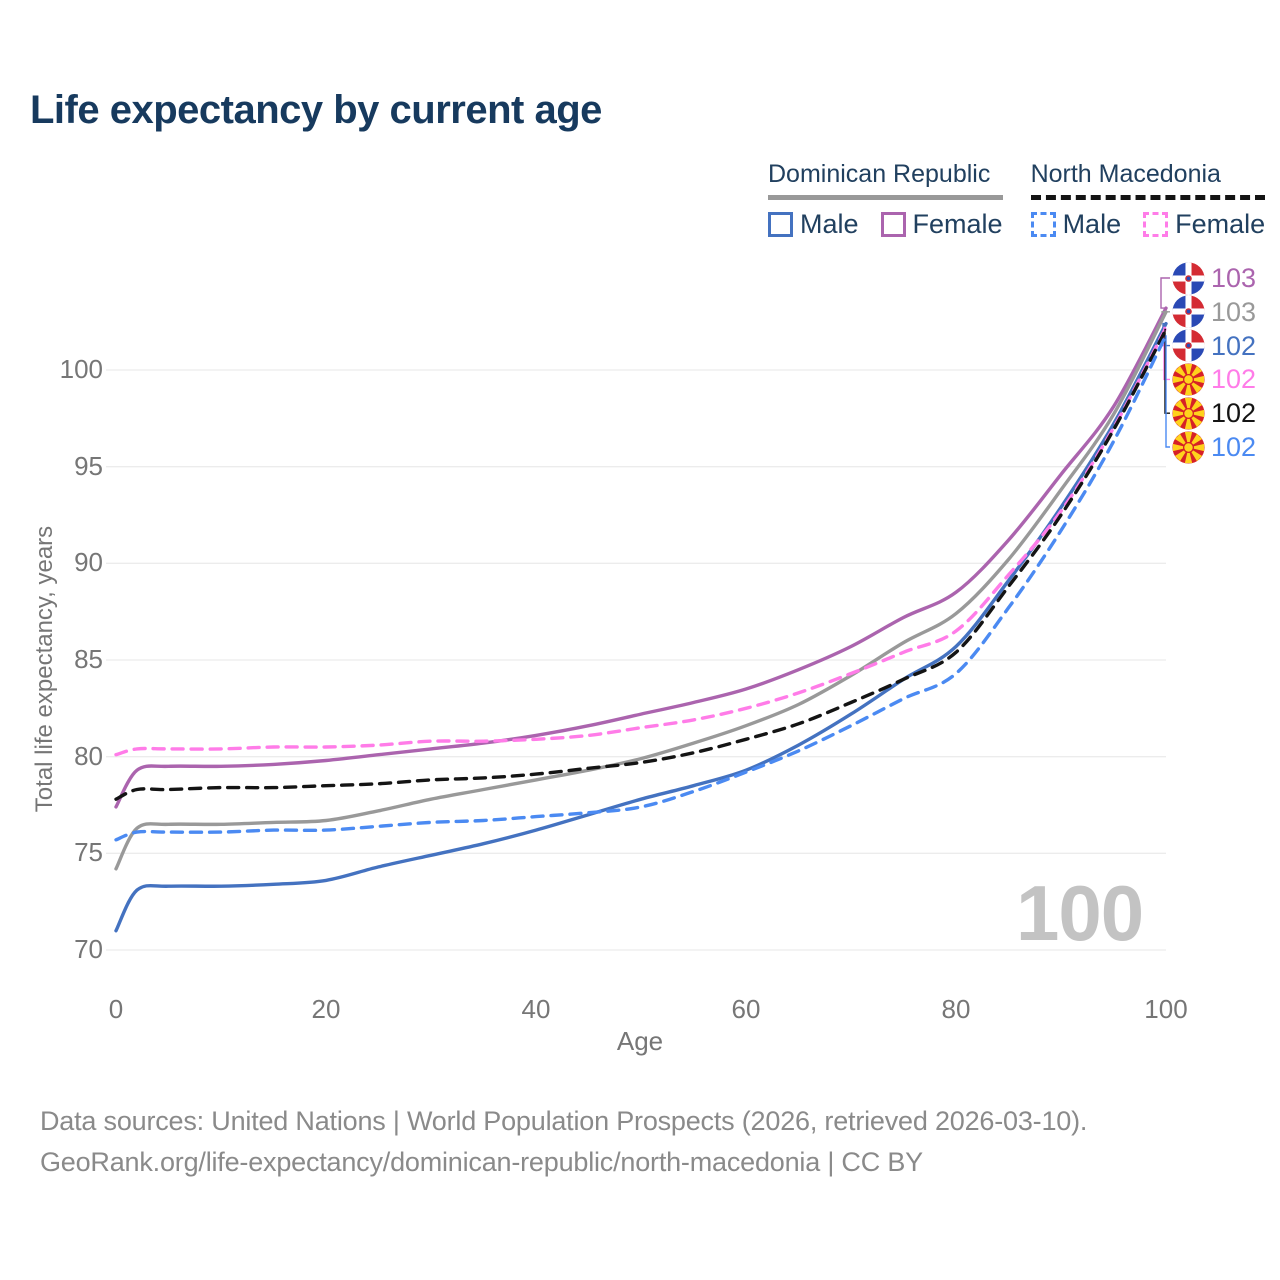  I want to click on x-tick-label: 100, so click(1166, 1009).